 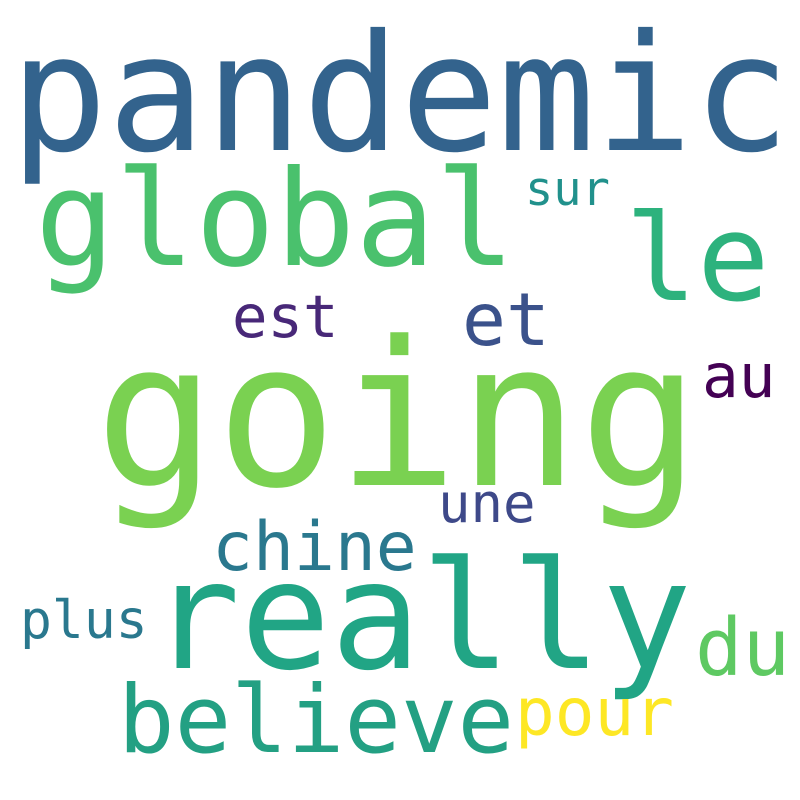 I want to click on word: pour, so click(x=594, y=712).